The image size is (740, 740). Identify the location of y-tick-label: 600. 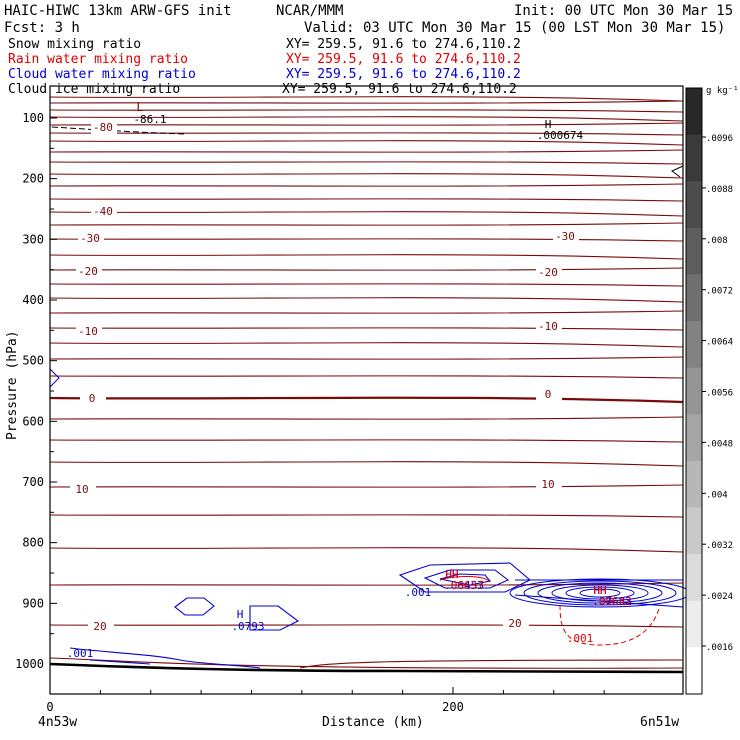
(33, 421).